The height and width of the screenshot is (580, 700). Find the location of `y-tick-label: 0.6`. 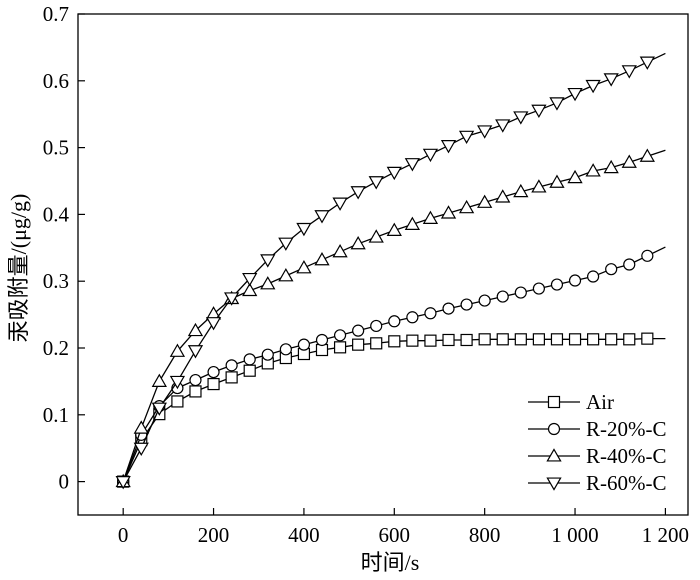

y-tick-label: 0.6 is located at coordinates (56, 81).